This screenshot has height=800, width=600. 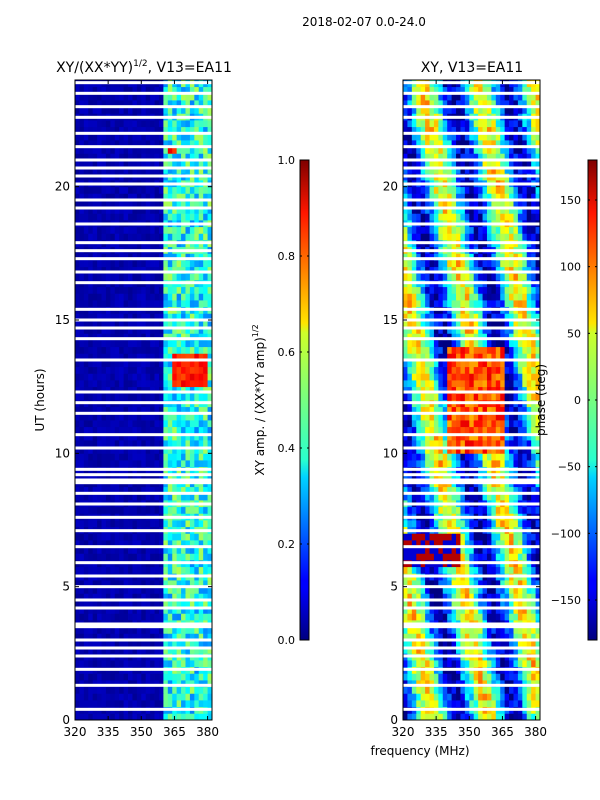 What do you see at coordinates (259, 399) in the screenshot?
I see `amp-colorbar-label: XY amp. / (XX*YY amp)1/2` at bounding box center [259, 399].